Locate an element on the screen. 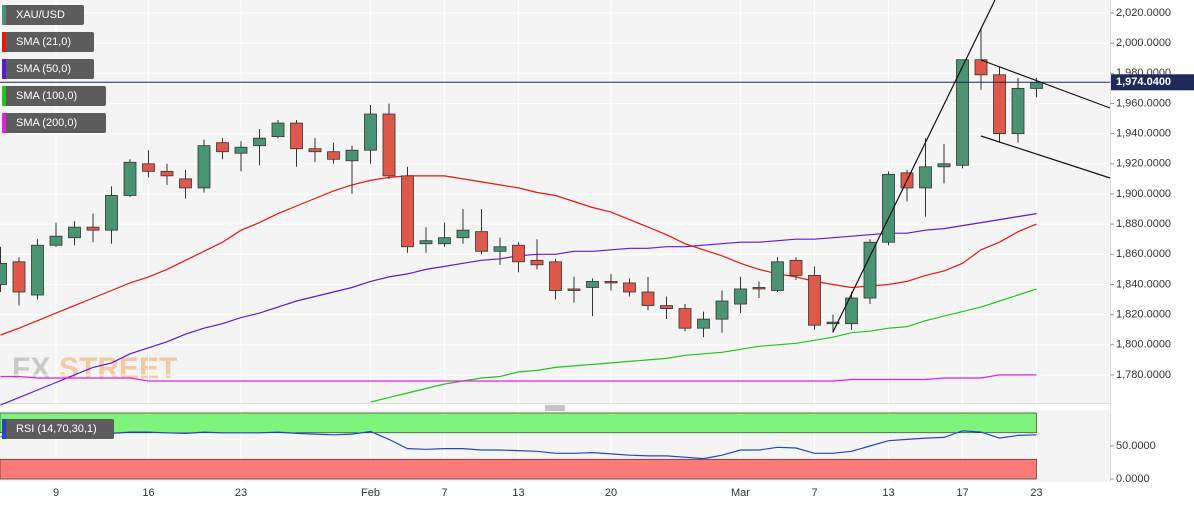 The width and height of the screenshot is (1194, 506). y-tick-label: 50.0000 is located at coordinates (1136, 446).